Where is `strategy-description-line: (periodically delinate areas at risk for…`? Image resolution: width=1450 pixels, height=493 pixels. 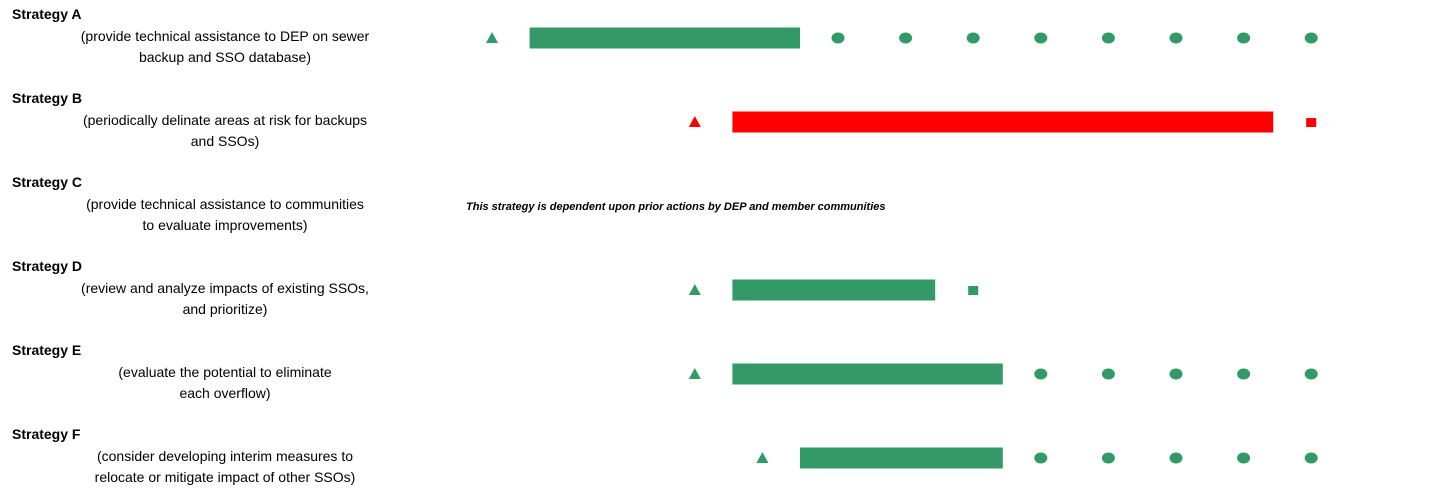
strategy-description-line: (periodically delinate areas at risk for… is located at coordinates (225, 120).